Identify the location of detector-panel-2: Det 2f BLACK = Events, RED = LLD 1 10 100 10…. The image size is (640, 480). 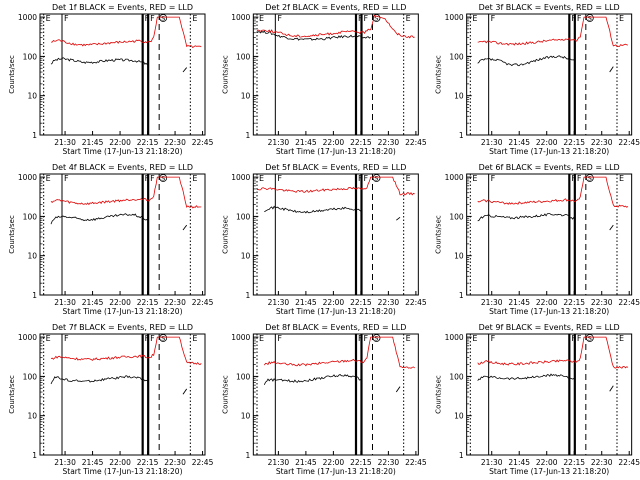
(324, 79).